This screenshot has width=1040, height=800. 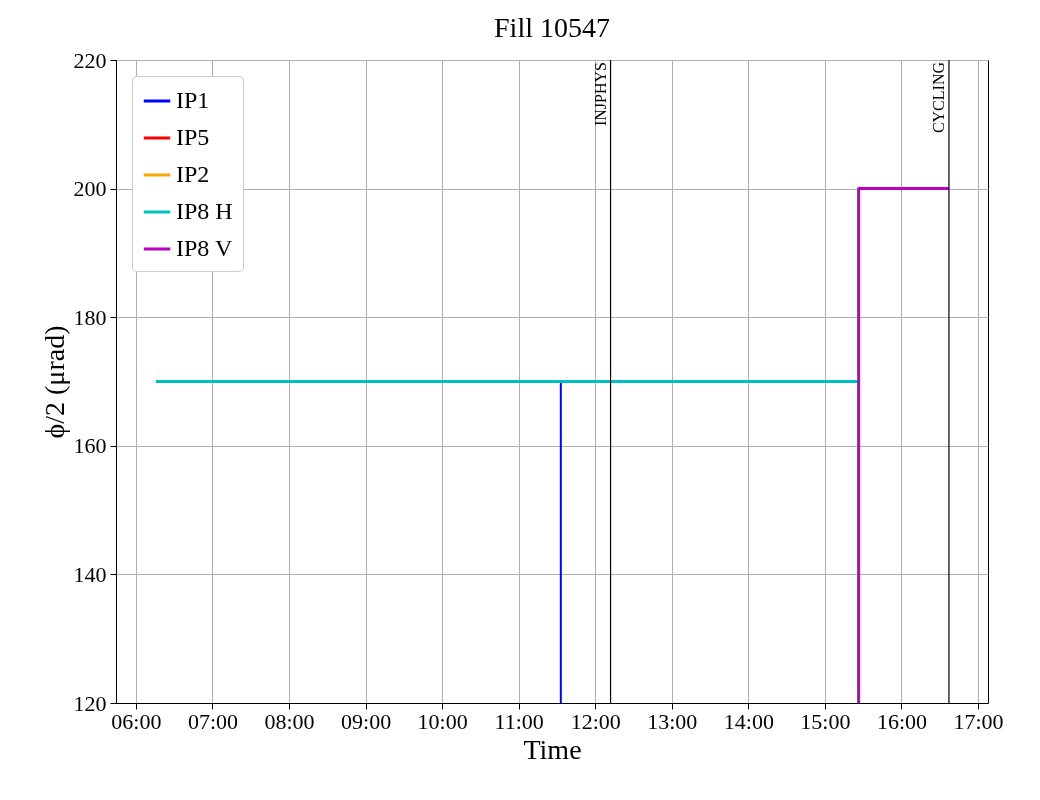 I want to click on x-tick-label: 09:00, so click(x=366, y=721).